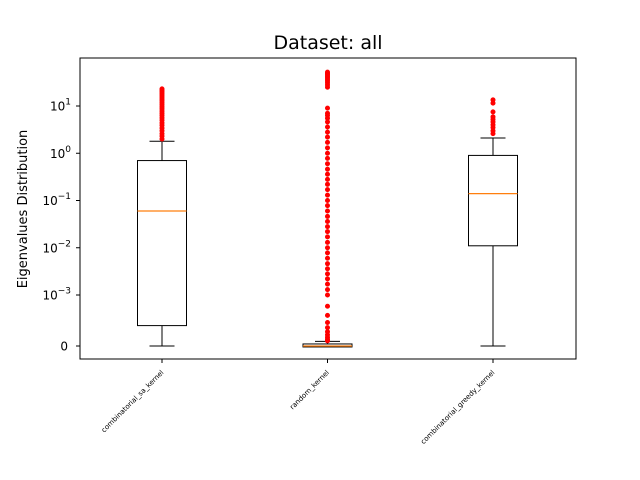 The height and width of the screenshot is (480, 640). What do you see at coordinates (60, 153) in the screenshot?
I see `y-tick-label: 10⁰` at bounding box center [60, 153].